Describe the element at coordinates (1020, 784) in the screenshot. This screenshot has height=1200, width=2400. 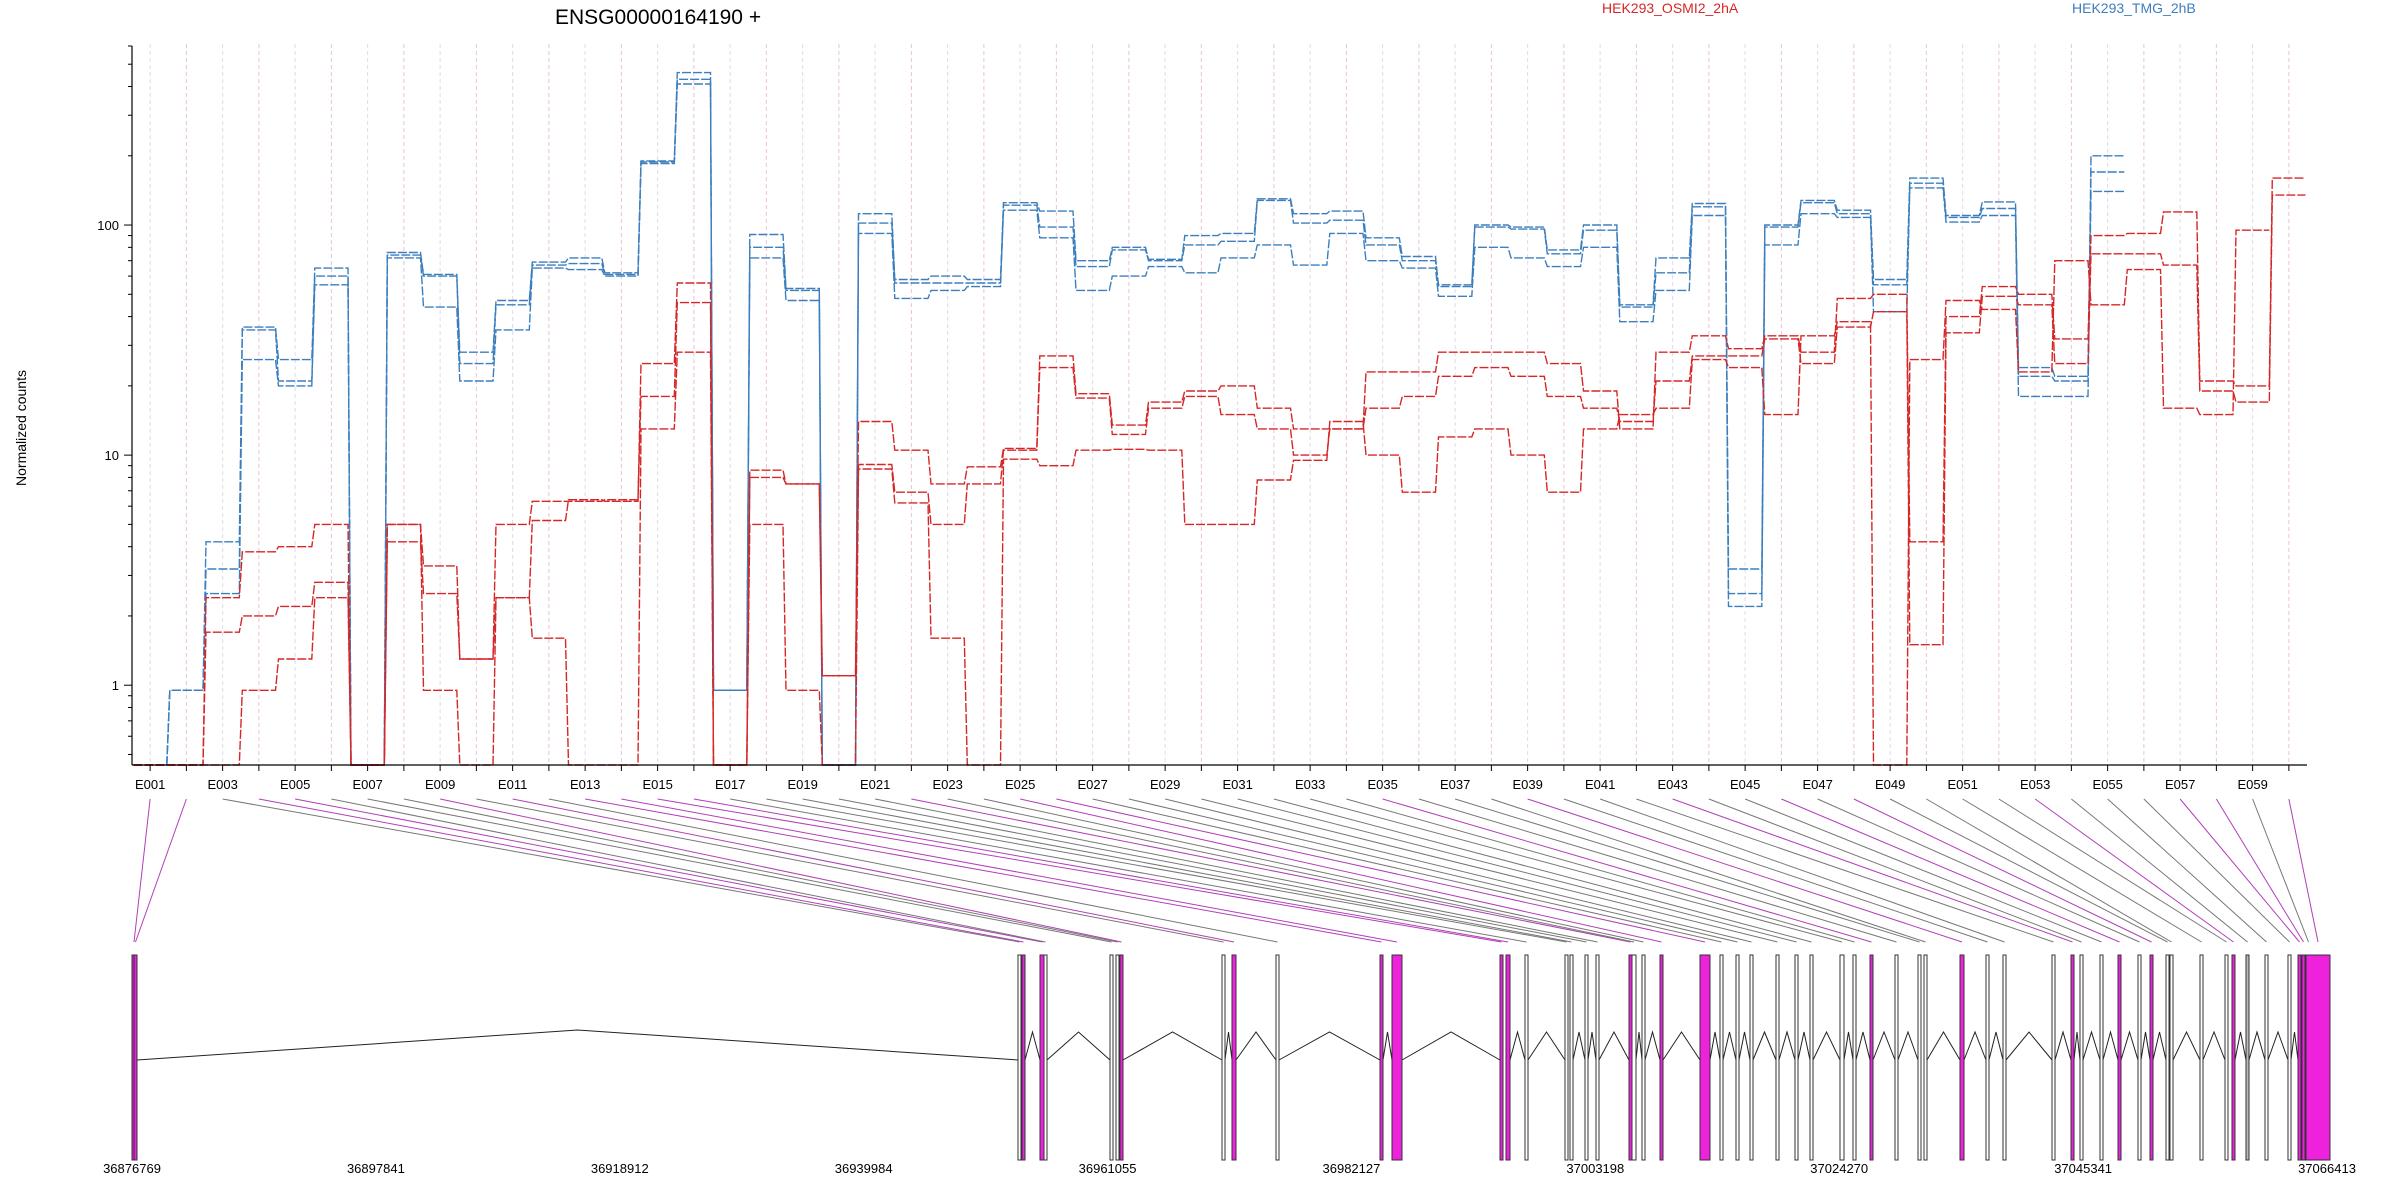
I see `x-tick-label: E025` at that location.